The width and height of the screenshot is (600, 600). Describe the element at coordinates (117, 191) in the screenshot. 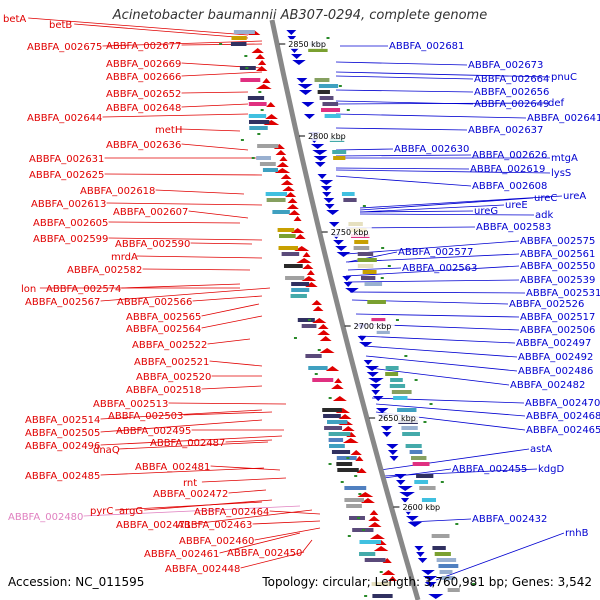

I see `gene-label-left: ABBFA_002618` at that location.